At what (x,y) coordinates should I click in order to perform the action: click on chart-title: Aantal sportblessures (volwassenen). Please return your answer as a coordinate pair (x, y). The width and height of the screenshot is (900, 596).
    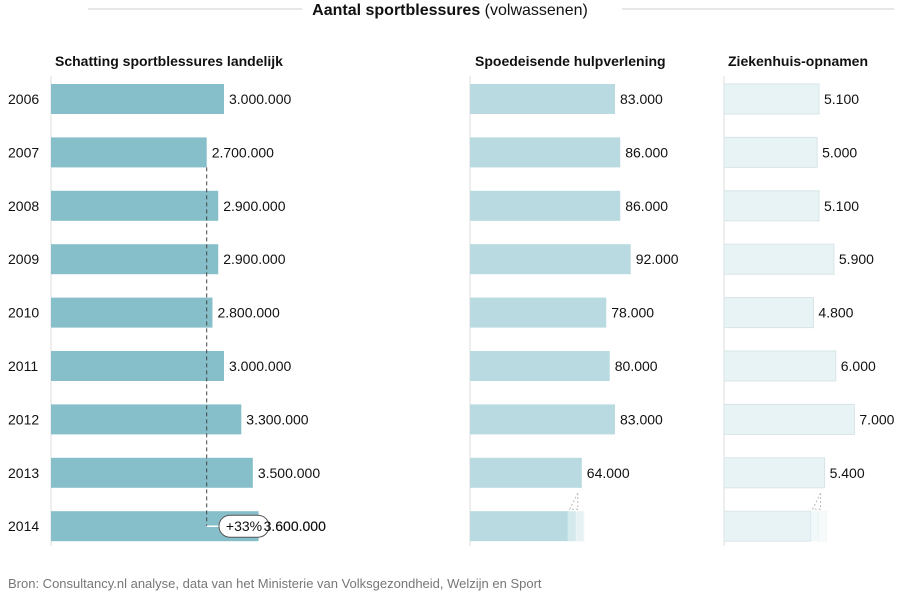
    Looking at the image, I should click on (450, 12).